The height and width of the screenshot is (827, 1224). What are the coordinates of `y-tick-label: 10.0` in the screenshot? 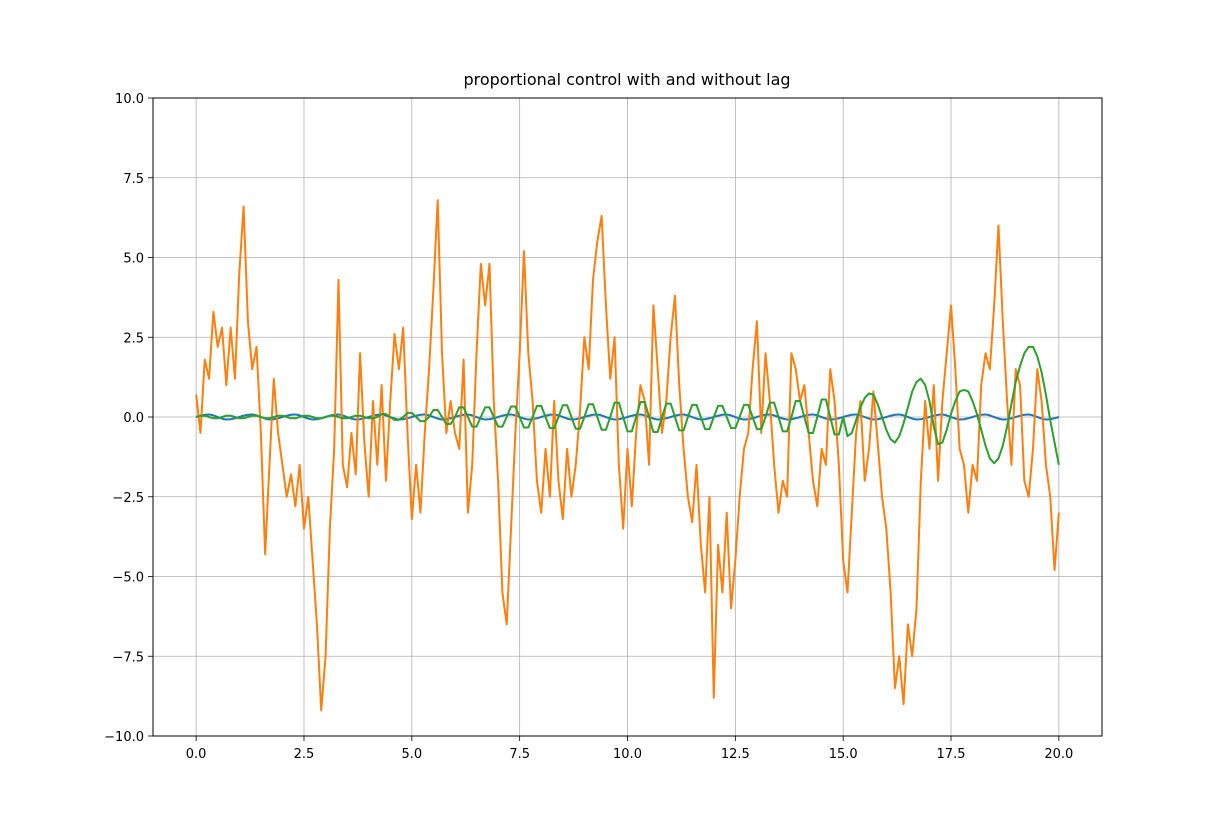 It's located at (129, 99).